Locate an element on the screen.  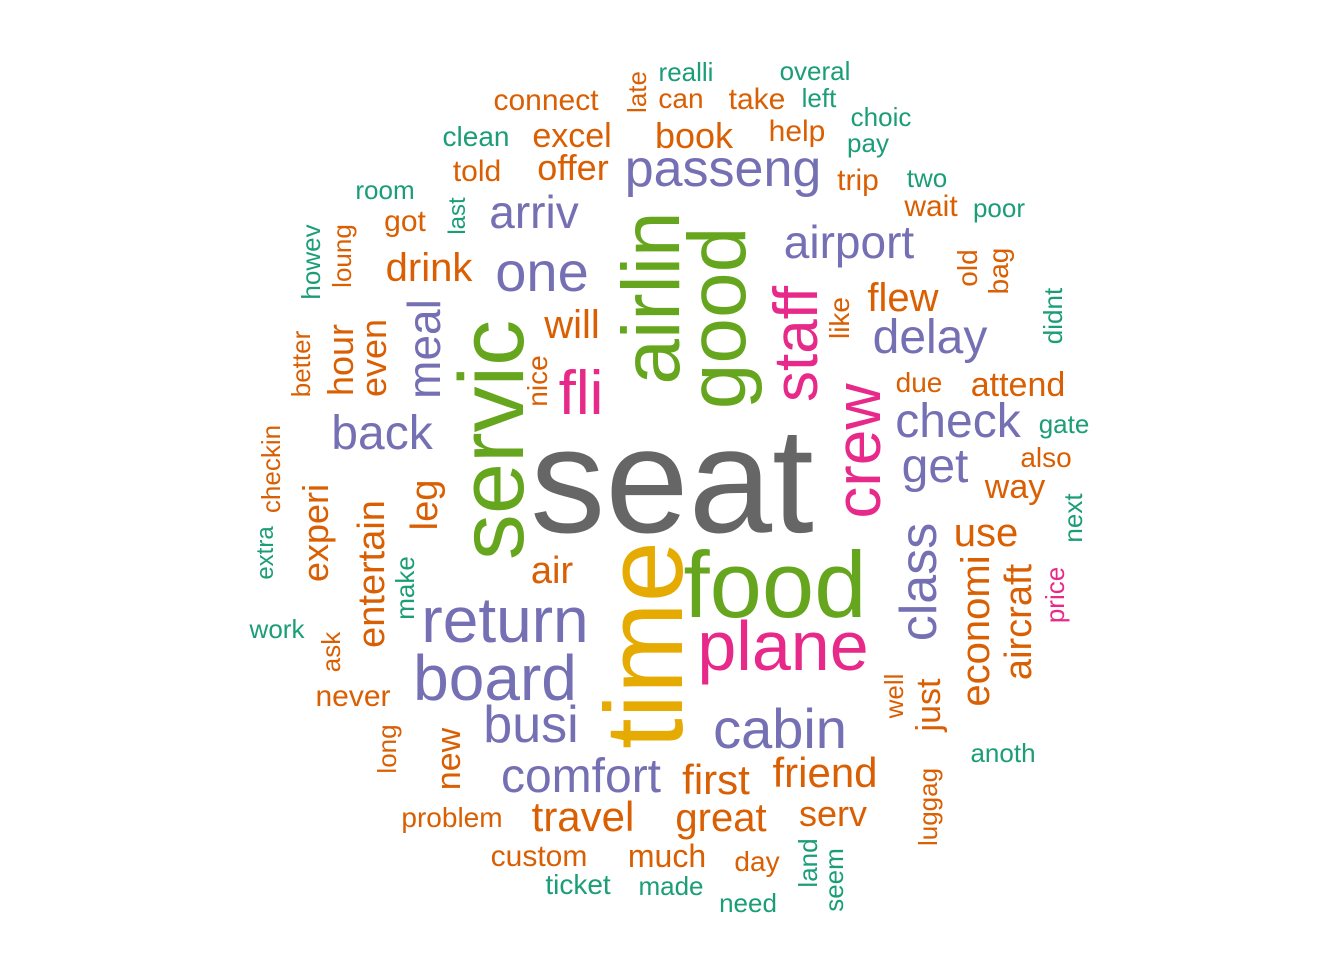
word-howev: howev is located at coordinates (311, 262).